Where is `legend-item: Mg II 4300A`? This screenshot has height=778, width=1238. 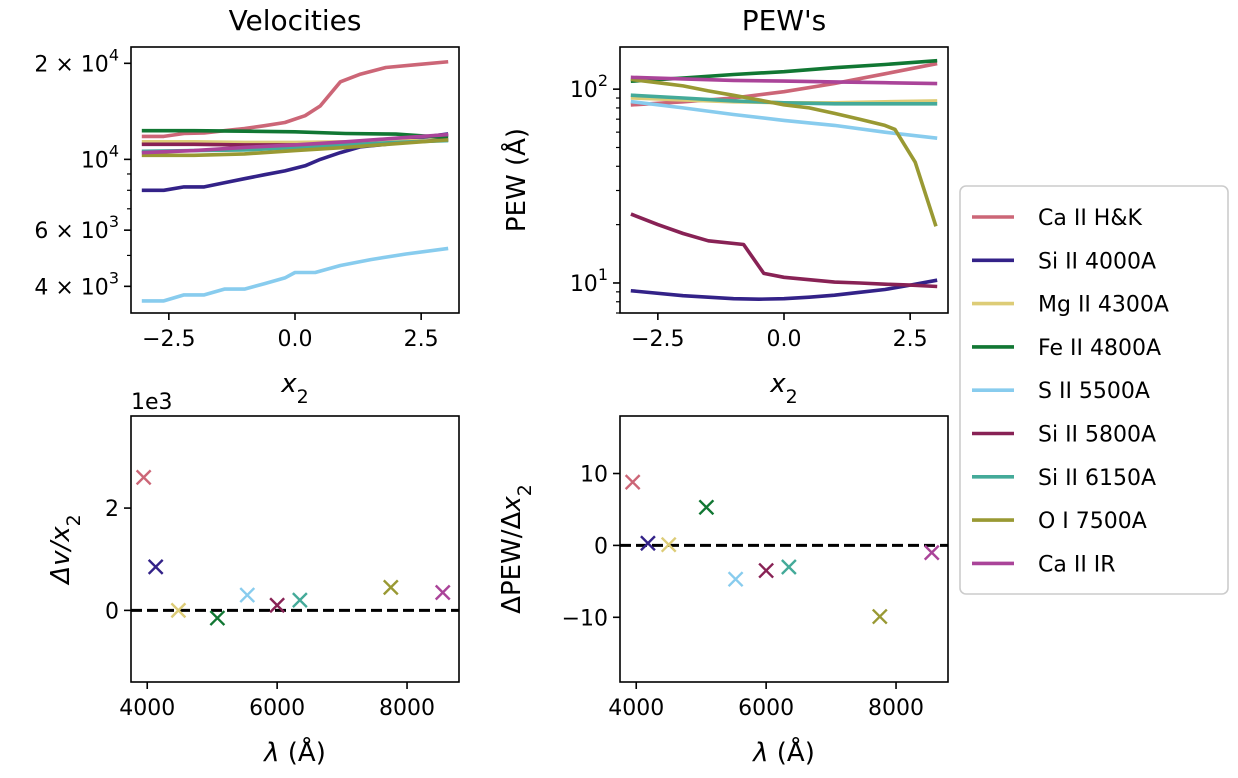 legend-item: Mg II 4300A is located at coordinates (1070, 305).